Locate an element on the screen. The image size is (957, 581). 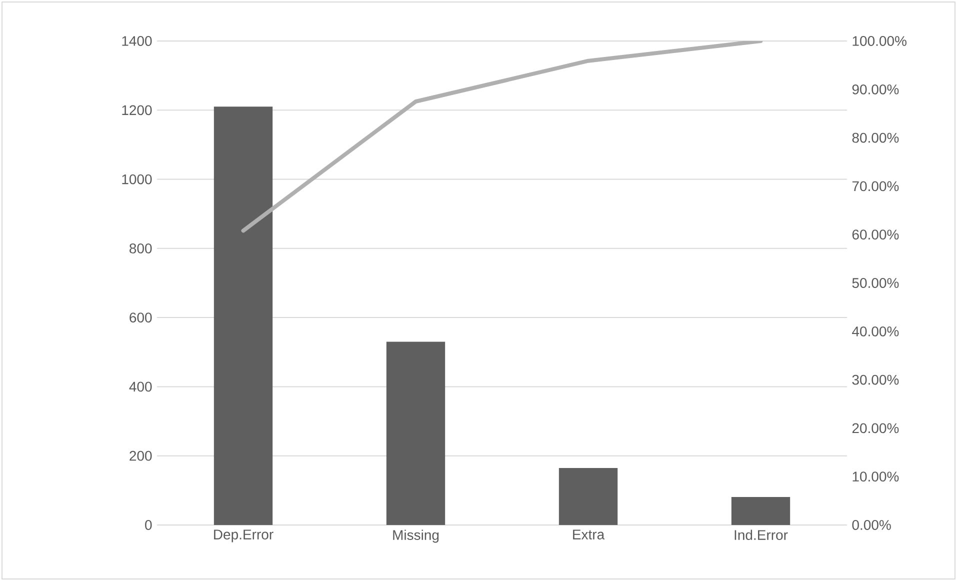
y2-tick-label: 60.00% is located at coordinates (875, 235).